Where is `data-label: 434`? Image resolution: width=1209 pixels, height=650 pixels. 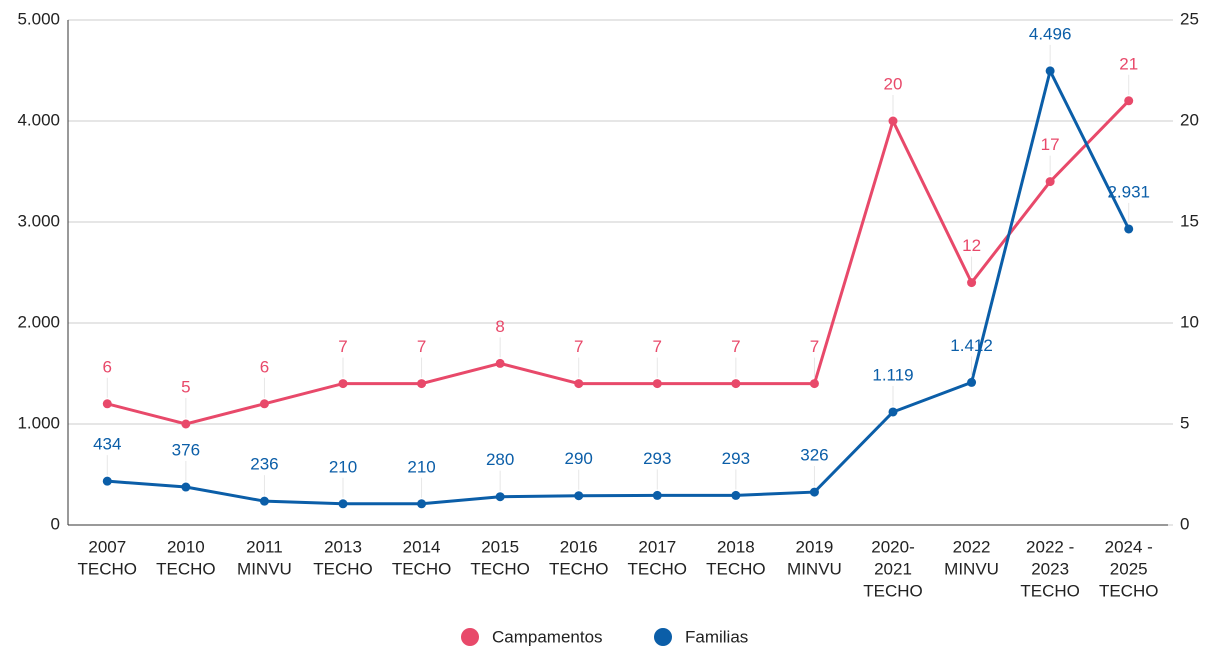 data-label: 434 is located at coordinates (107, 444).